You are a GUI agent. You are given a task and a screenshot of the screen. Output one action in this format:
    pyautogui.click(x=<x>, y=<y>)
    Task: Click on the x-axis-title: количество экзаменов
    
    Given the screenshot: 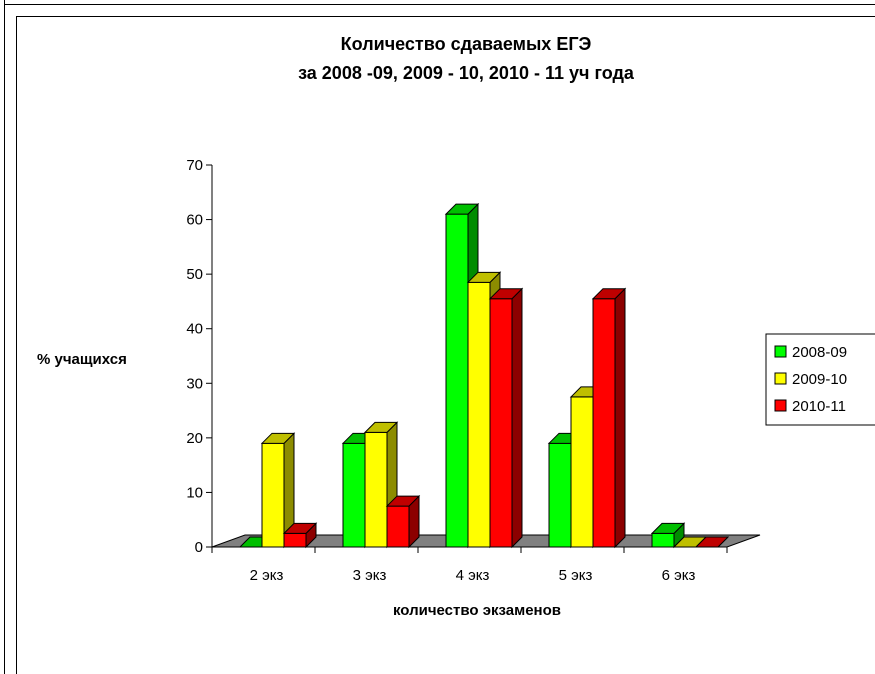 What is the action you would take?
    pyautogui.click(x=477, y=610)
    